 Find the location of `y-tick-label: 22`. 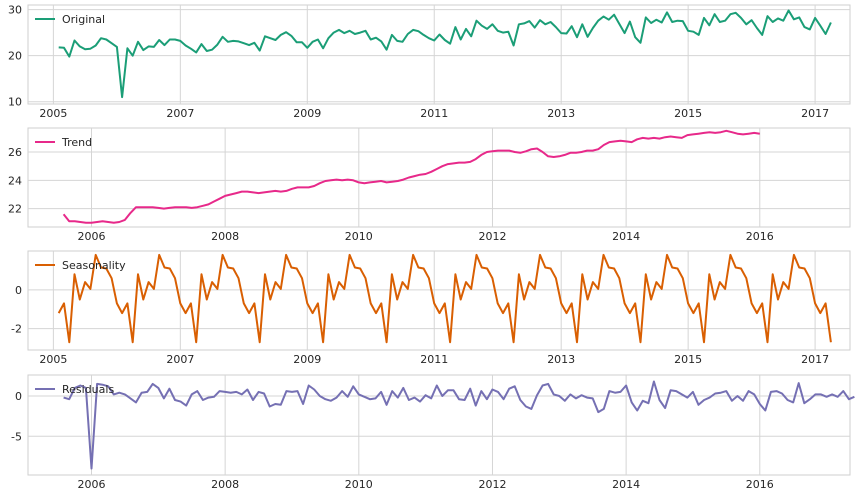

y-tick-label: 22 is located at coordinates (15, 209).